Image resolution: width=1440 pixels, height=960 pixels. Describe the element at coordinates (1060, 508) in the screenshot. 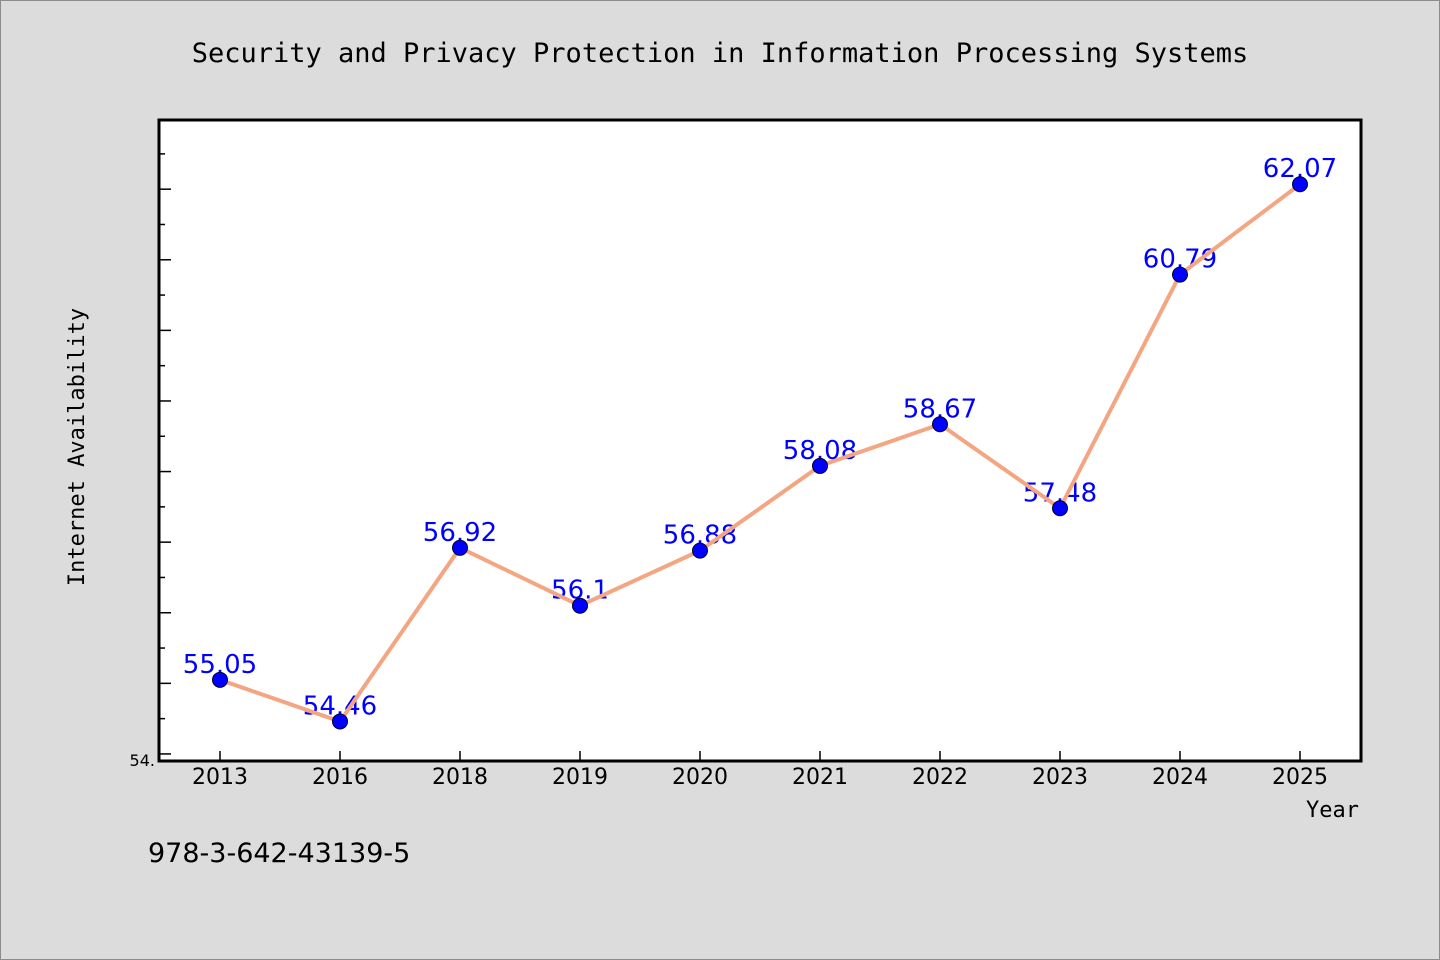

I see `data-point-2023` at that location.